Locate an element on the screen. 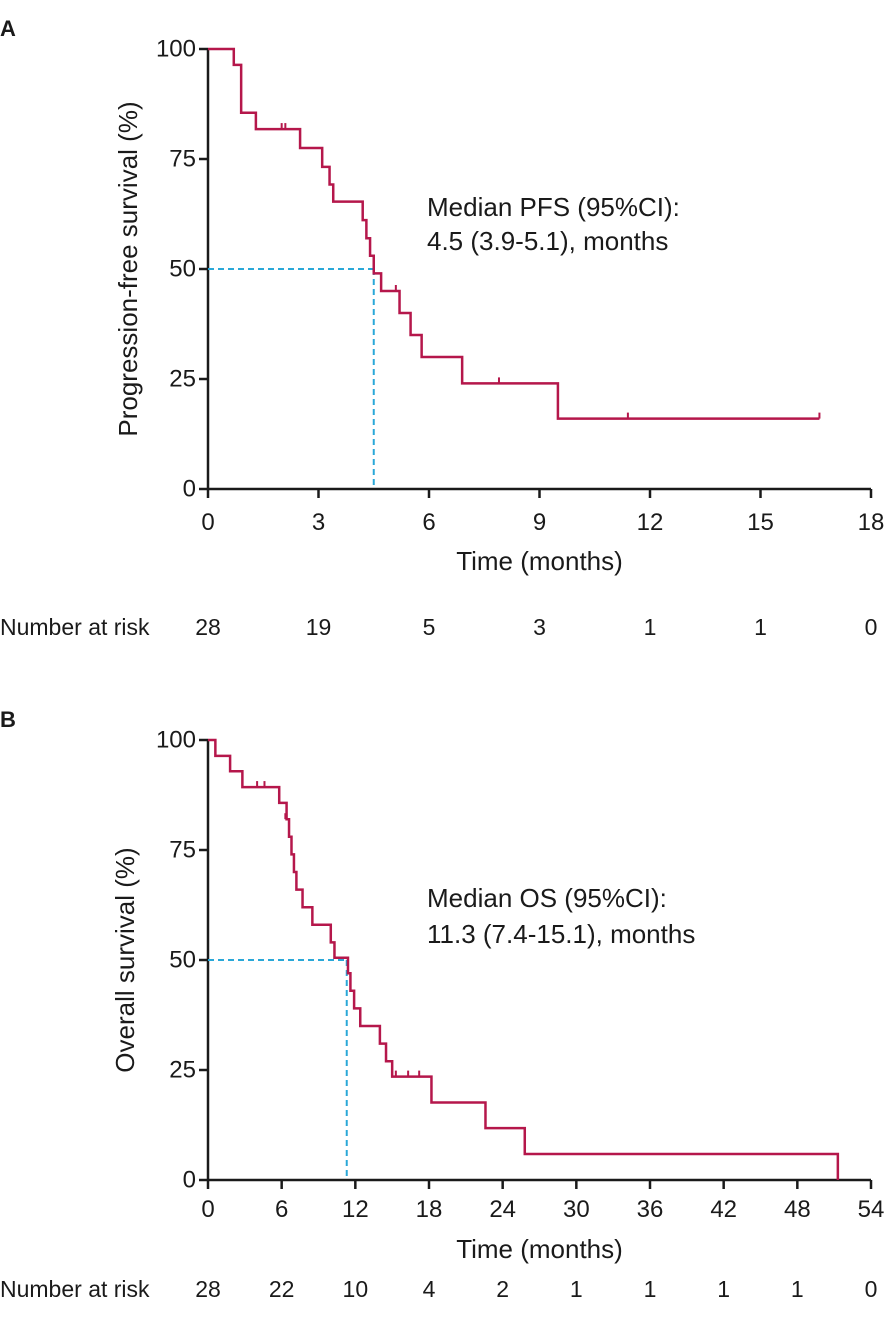 This screenshot has height=1319, width=886. median-annotation-line-1: Median OS (95%CI): is located at coordinates (547, 898).